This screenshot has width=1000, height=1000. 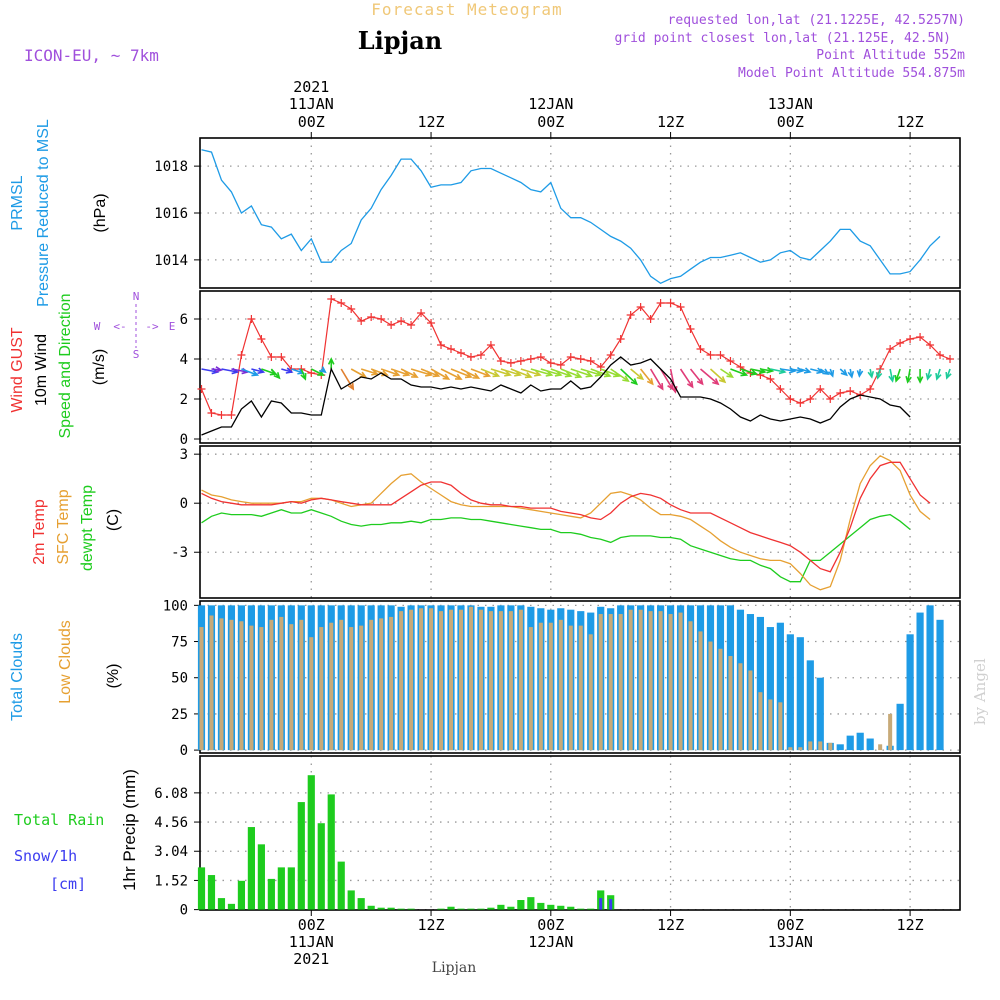 I want to click on clouds-ytick-label: 100, so click(x=175, y=606).